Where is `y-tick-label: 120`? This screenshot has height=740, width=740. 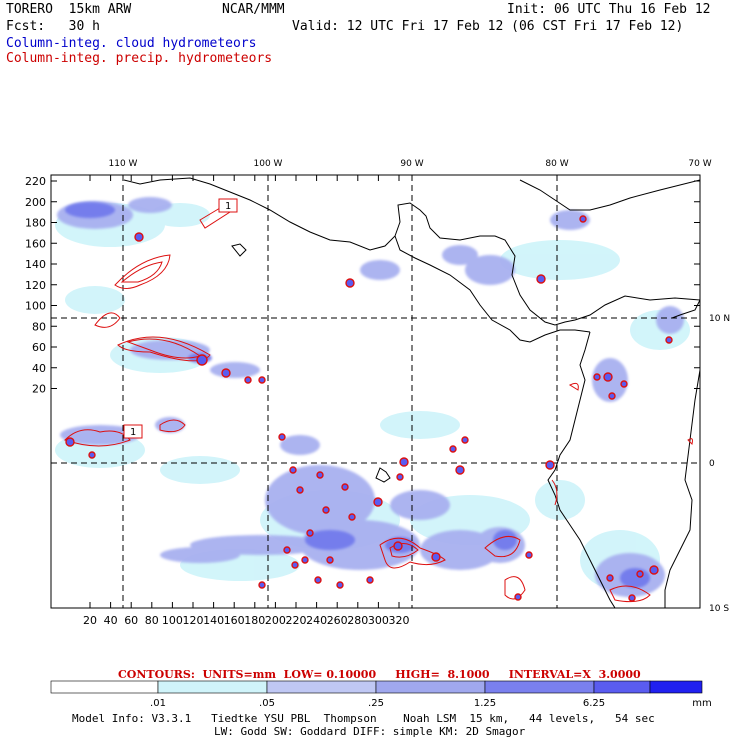 y-tick-label: 120 is located at coordinates (35, 285).